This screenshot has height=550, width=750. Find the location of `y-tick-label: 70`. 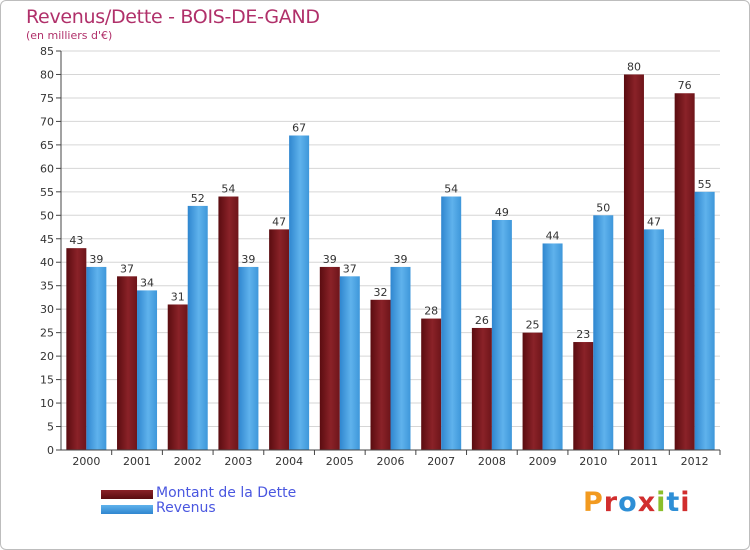

y-tick-label: 70 is located at coordinates (47, 121).